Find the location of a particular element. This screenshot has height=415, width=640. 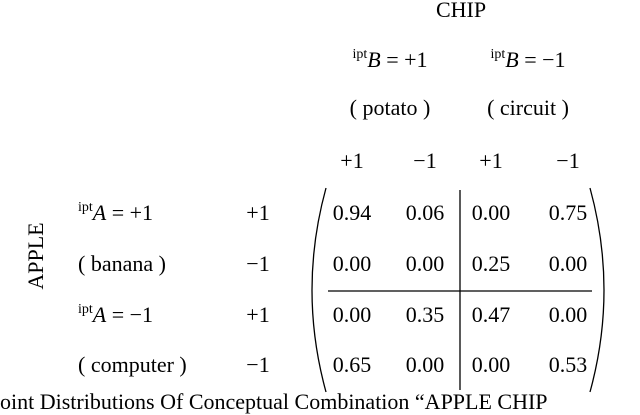

column-header: iptB = −1 is located at coordinates (527, 59).